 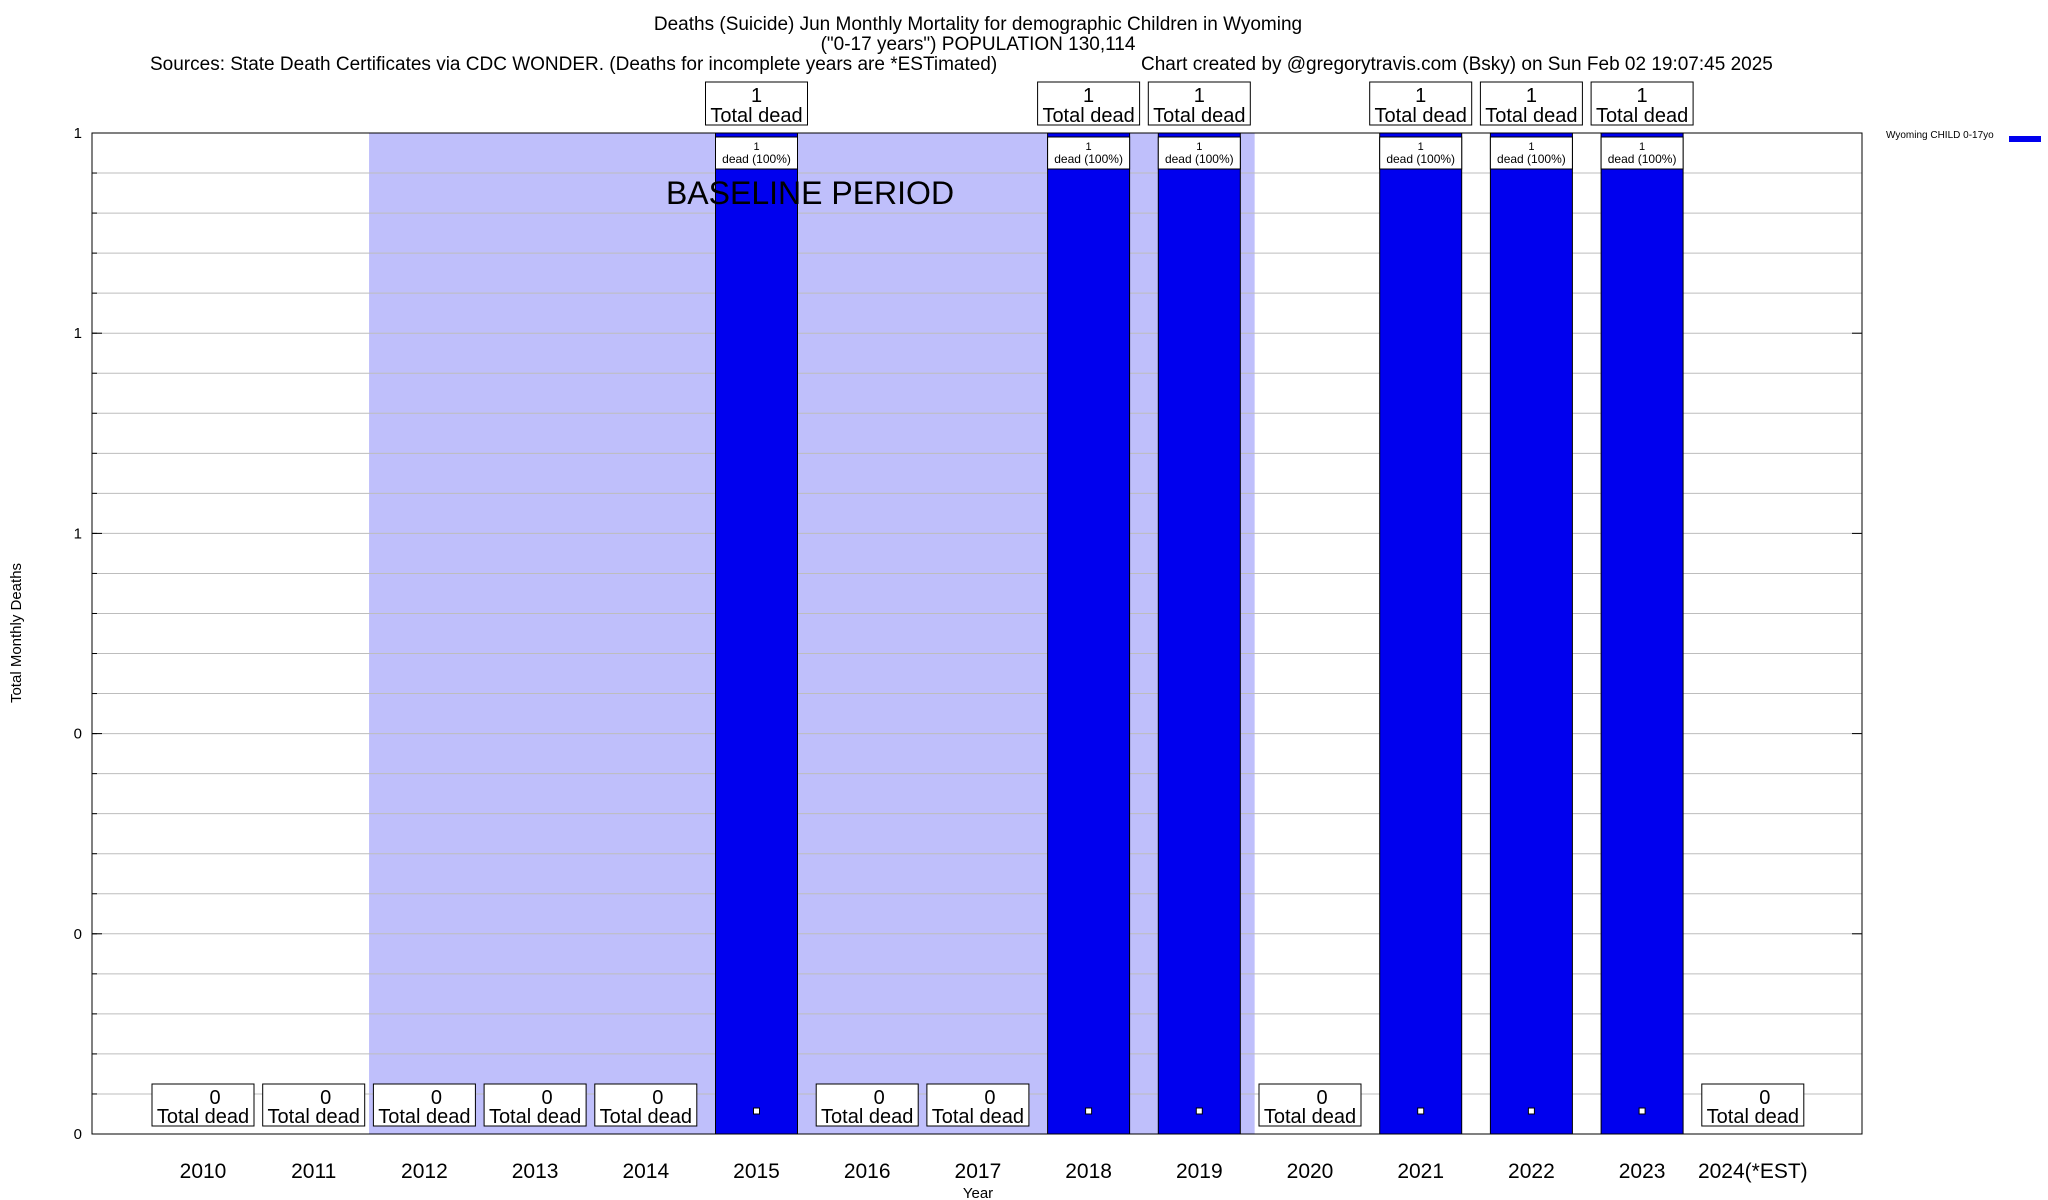 I want to click on inner-box-2022, so click(x=1531, y=153).